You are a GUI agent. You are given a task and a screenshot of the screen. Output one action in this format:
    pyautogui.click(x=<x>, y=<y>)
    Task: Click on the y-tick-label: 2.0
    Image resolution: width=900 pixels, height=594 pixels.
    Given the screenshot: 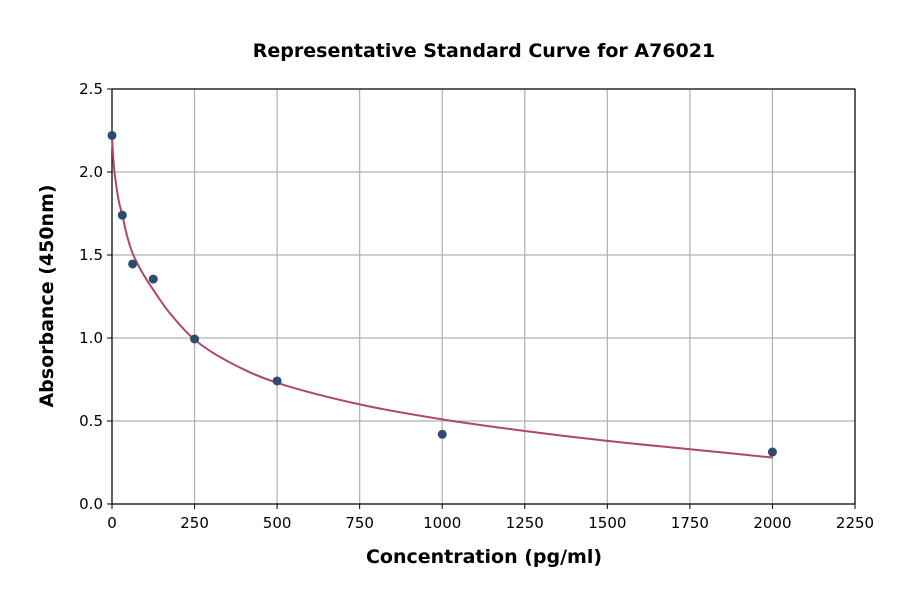 What is the action you would take?
    pyautogui.click(x=91, y=172)
    